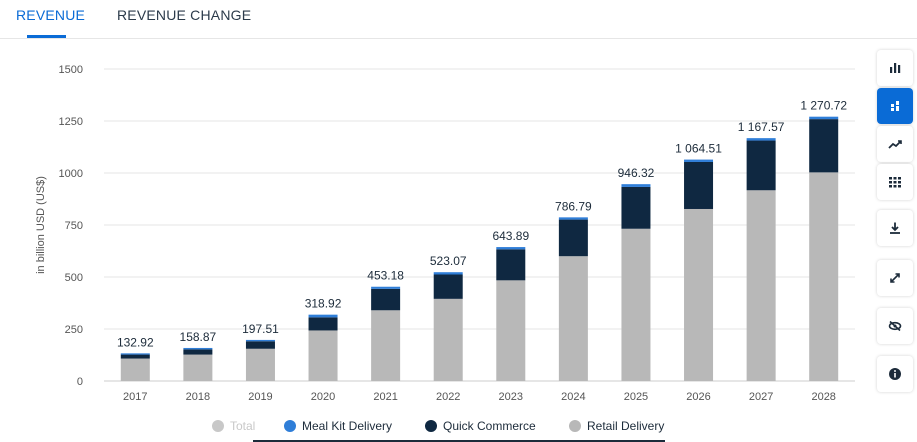  What do you see at coordinates (385, 276) in the screenshot?
I see `data-label: 453.18` at bounding box center [385, 276].